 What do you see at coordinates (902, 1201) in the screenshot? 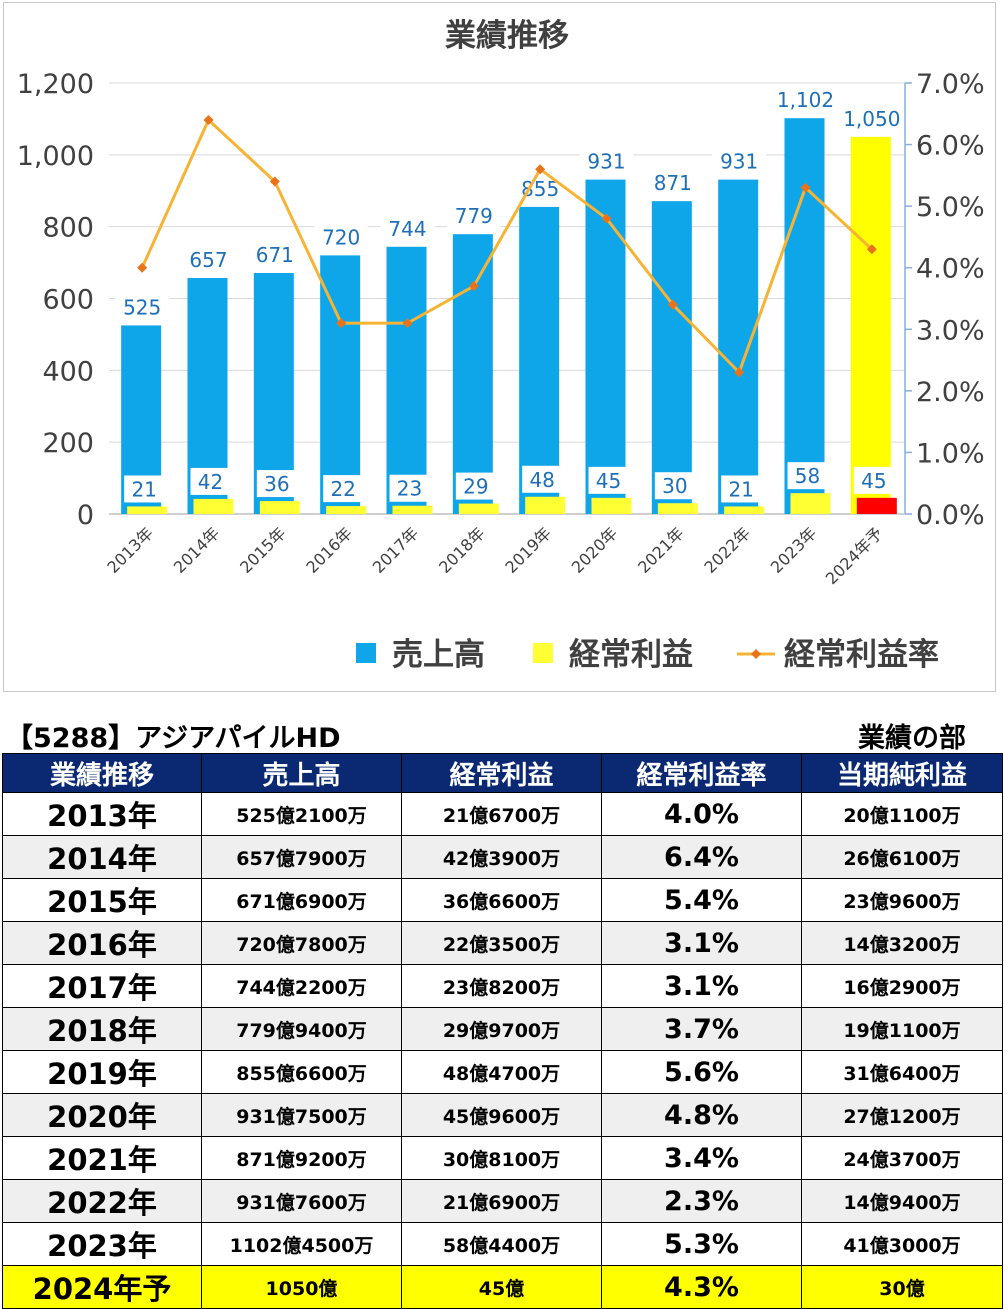
I see `cell-net-income: 14億9400万` at bounding box center [902, 1201].